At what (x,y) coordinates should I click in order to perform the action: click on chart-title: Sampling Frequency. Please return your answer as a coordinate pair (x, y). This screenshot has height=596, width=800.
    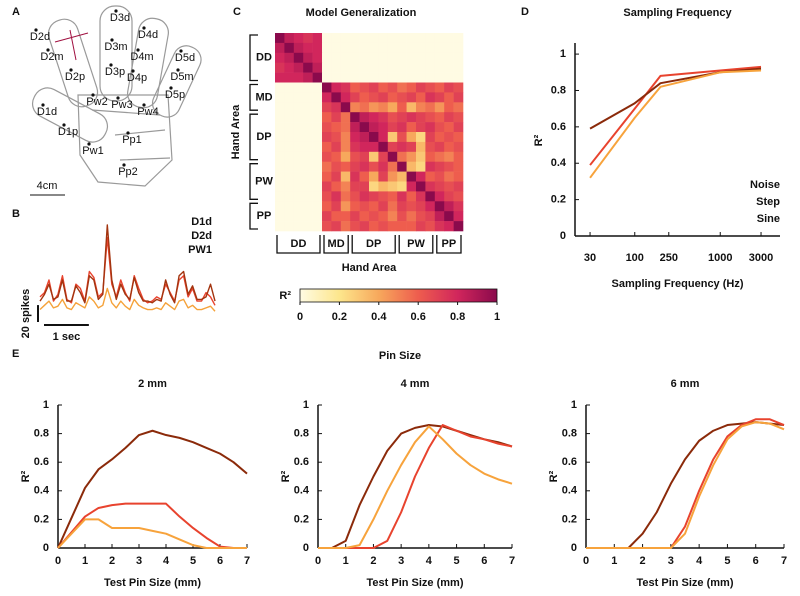
    Looking at the image, I should click on (677, 13).